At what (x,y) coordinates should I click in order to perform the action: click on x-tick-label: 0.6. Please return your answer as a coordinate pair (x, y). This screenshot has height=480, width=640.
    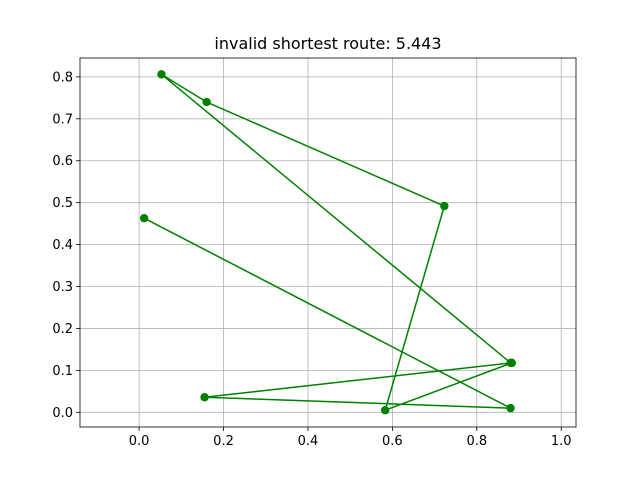
    Looking at the image, I should click on (392, 441).